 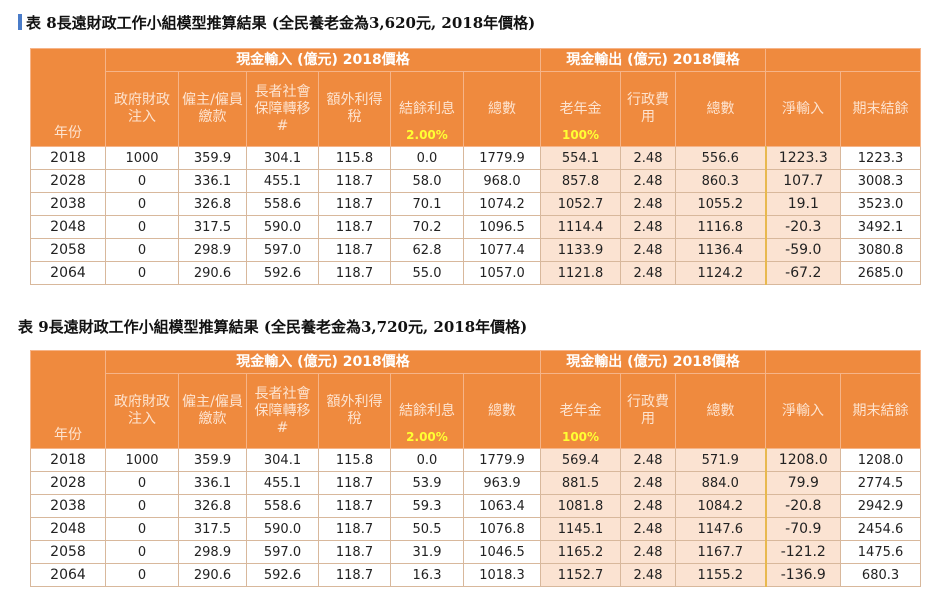 I want to click on table-cell: 963.9, so click(x=502, y=483).